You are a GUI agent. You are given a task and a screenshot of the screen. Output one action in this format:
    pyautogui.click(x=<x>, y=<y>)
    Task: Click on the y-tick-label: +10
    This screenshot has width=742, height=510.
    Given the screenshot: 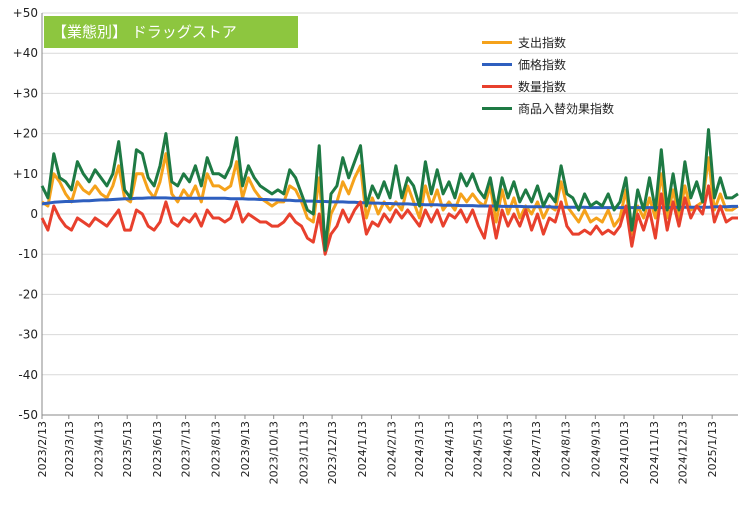 What is the action you would take?
    pyautogui.click(x=25, y=174)
    